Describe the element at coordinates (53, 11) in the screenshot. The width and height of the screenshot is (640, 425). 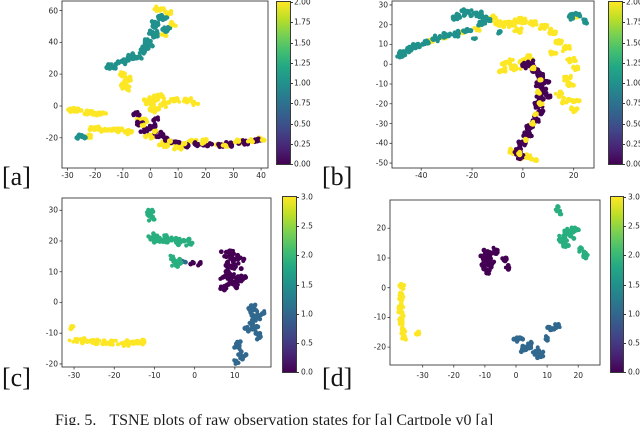
I see `y-tick-label: 60` at that location.